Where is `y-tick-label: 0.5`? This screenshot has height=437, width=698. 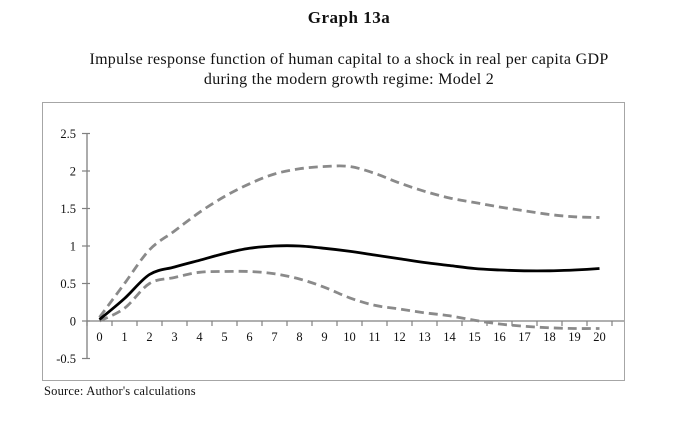
y-tick-label: 0.5 is located at coordinates (68, 284).